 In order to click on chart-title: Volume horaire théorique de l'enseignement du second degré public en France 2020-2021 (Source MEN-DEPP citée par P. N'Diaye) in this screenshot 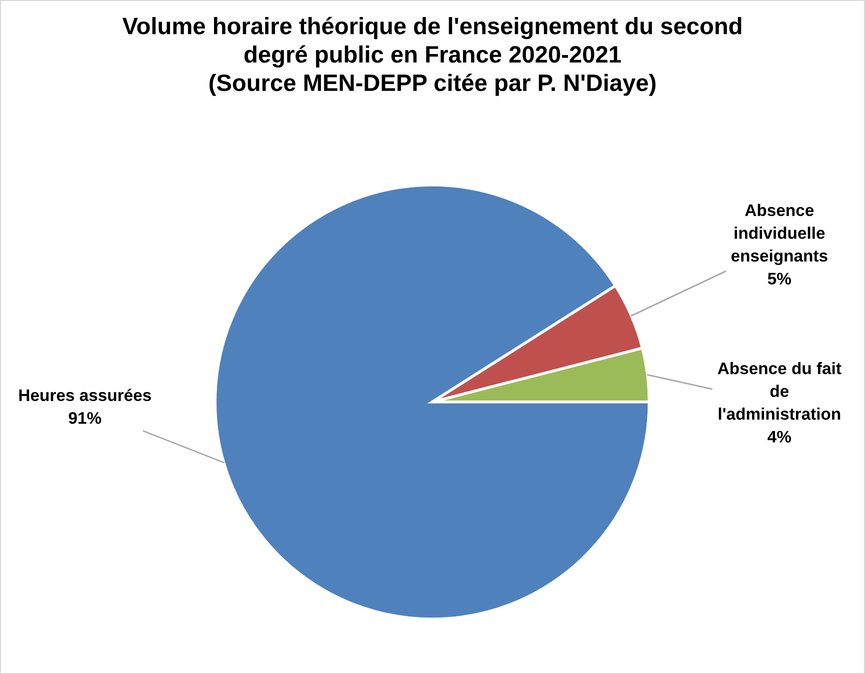, I will do `click(432, 56)`.